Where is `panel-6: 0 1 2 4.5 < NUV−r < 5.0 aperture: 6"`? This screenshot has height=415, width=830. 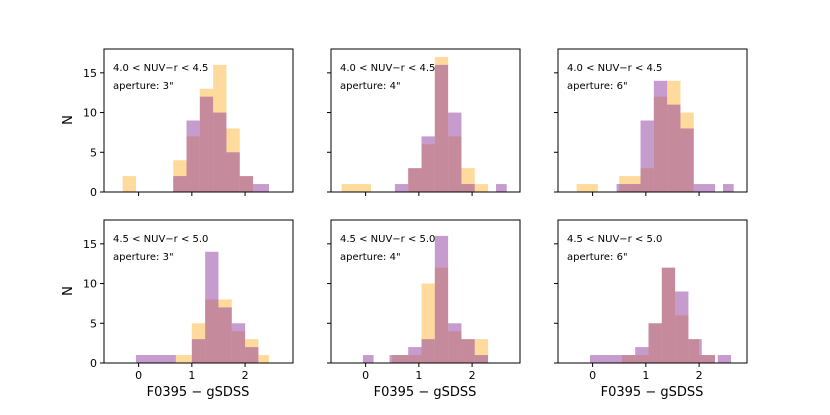 panel-6: 0 1 2 4.5 < NUV−r < 5.0 aperture: 6" is located at coordinates (651, 300).